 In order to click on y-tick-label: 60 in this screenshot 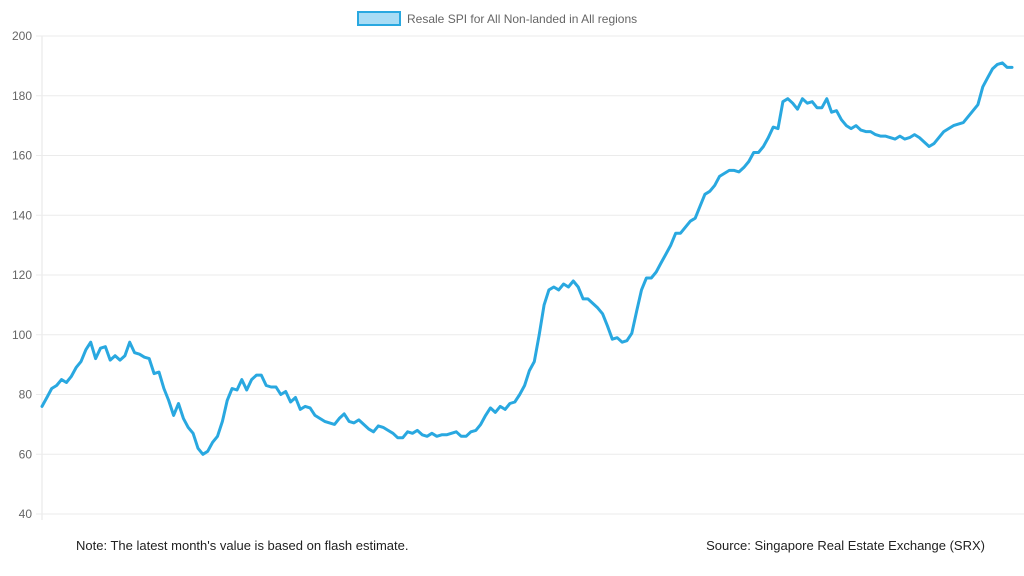, I will do `click(26, 454)`.